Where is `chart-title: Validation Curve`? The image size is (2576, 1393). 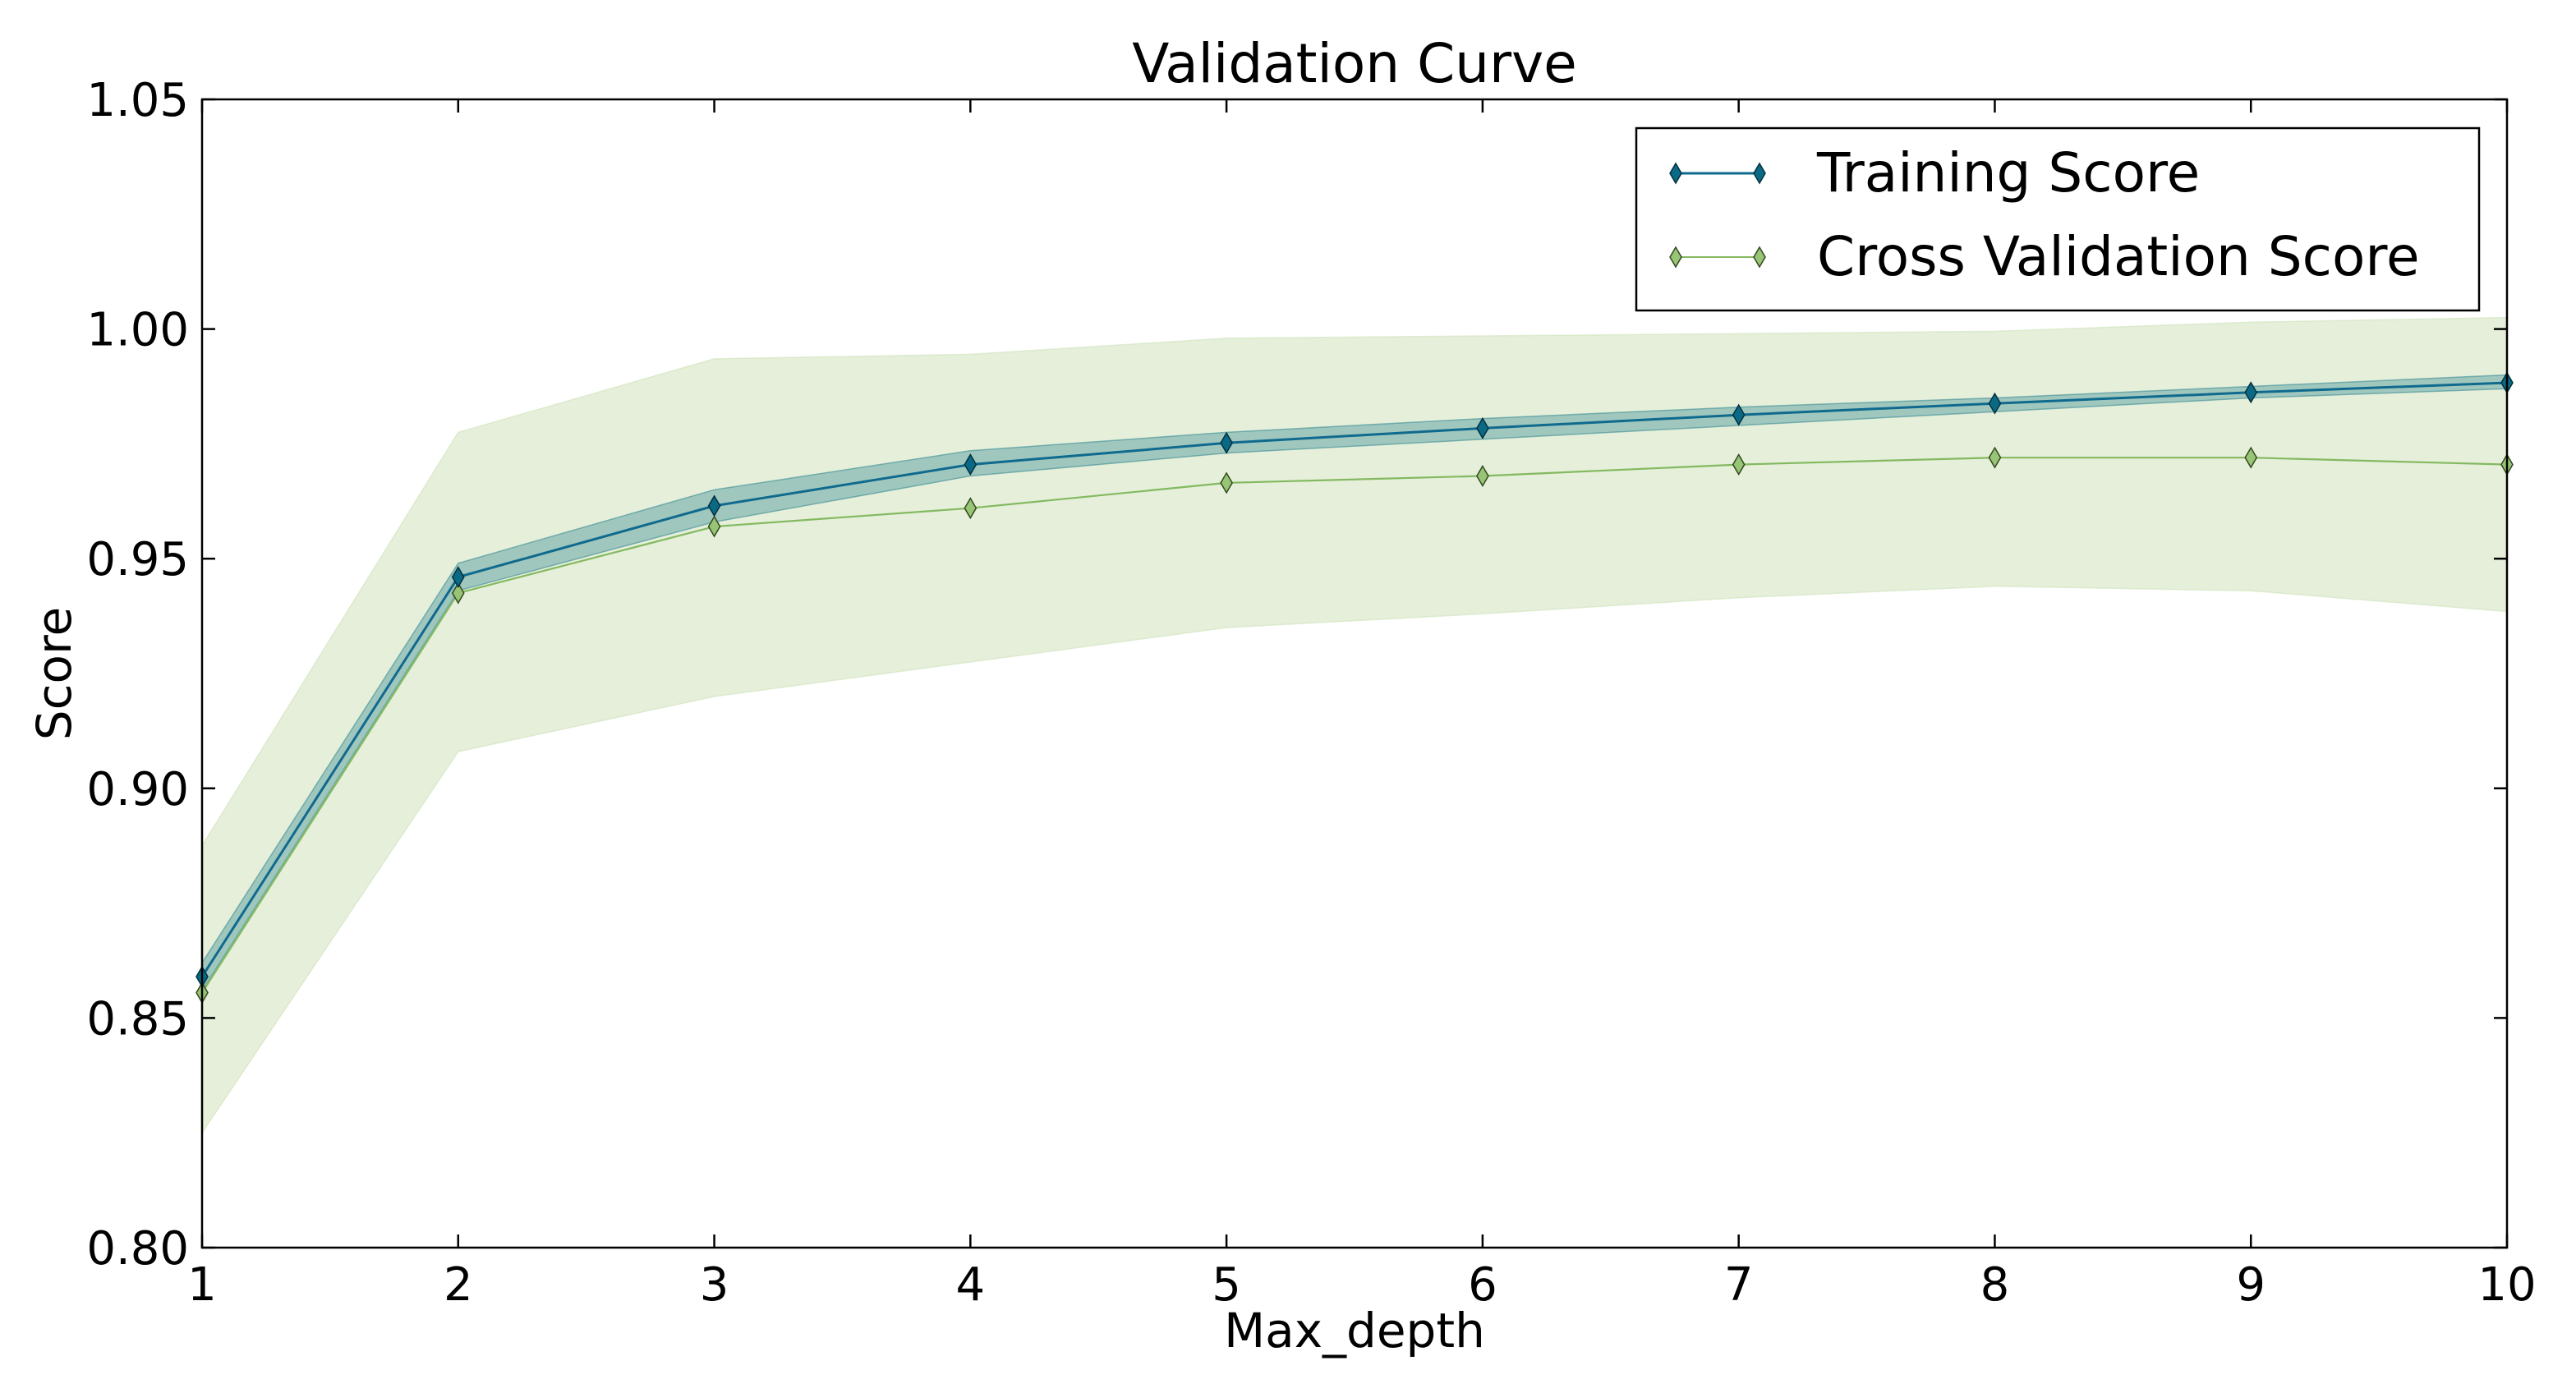 chart-title: Validation Curve is located at coordinates (1354, 63).